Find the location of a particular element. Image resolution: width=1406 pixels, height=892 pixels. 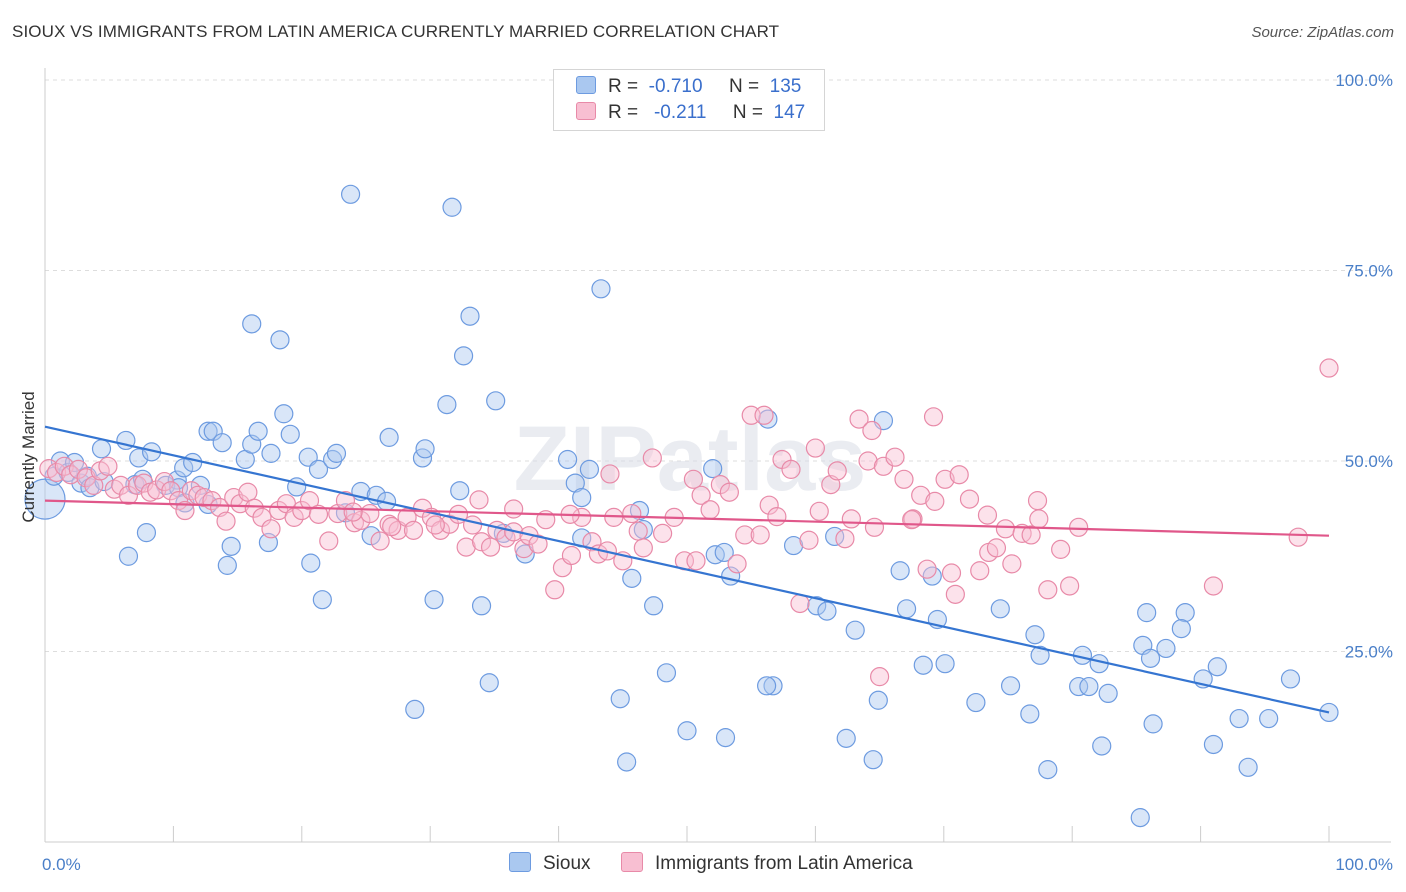

legend-item-sioux: Sioux is located at coordinates (550, 863).